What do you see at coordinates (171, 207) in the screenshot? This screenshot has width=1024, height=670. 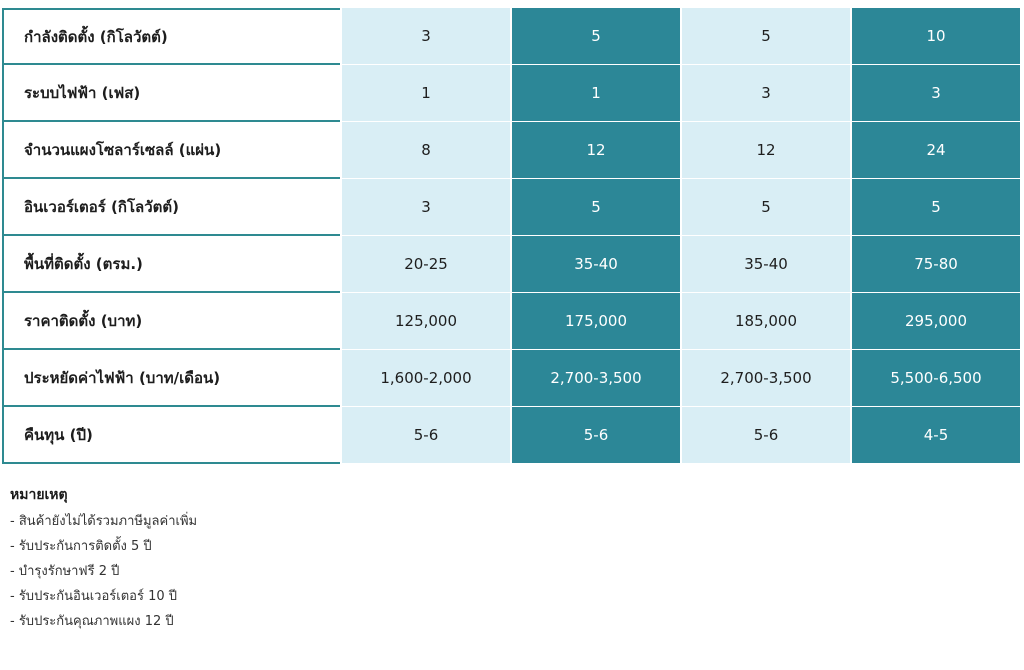 I see `row-label: อินเวอร์เตอร์ (กิโลวัตต์)` at bounding box center [171, 207].